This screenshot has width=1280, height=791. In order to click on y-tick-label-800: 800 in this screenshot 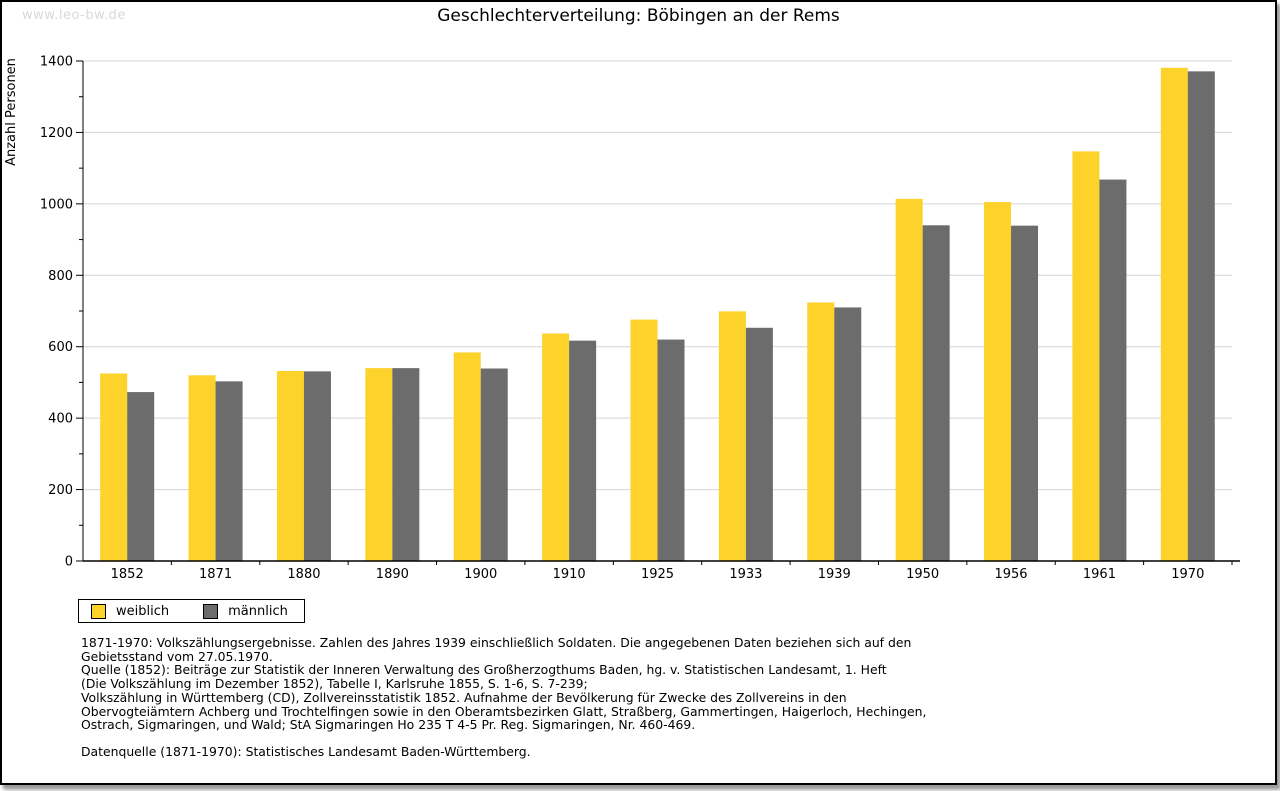, I will do `click(60, 276)`.